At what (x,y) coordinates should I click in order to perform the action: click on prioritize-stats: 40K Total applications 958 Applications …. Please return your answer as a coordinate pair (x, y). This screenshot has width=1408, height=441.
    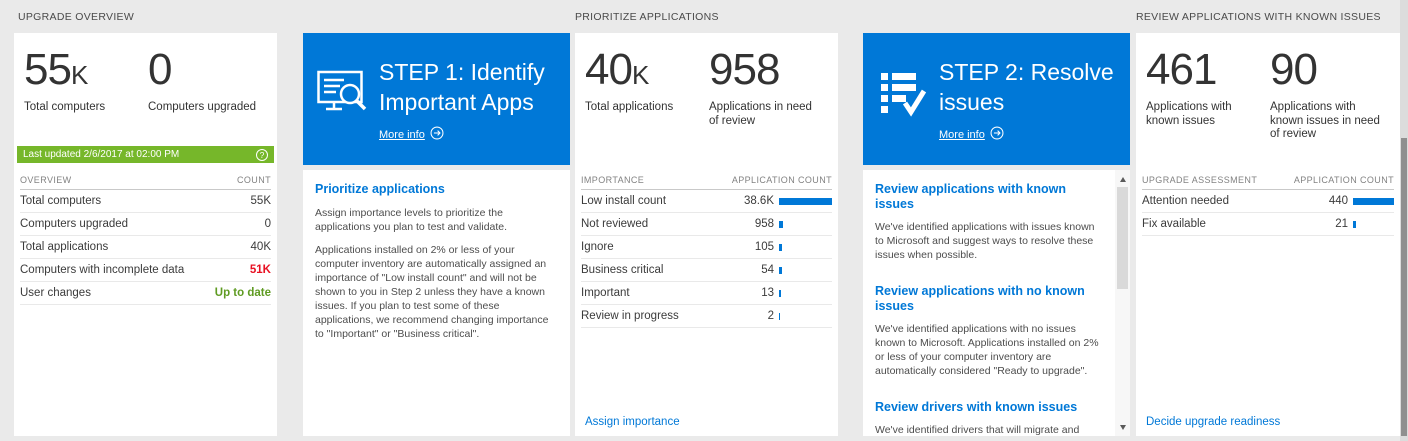
    Looking at the image, I should click on (706, 80).